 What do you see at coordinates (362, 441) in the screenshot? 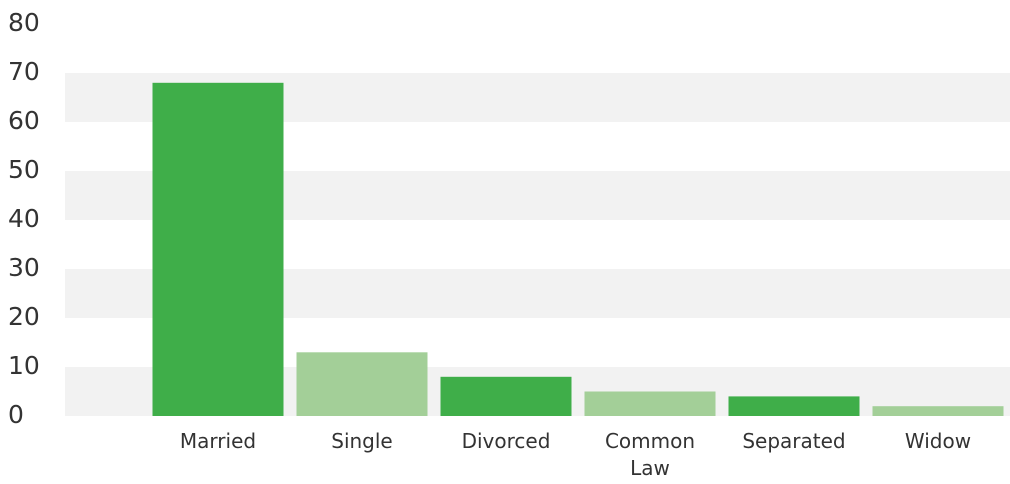
I see `x-tick-label: Single` at bounding box center [362, 441].